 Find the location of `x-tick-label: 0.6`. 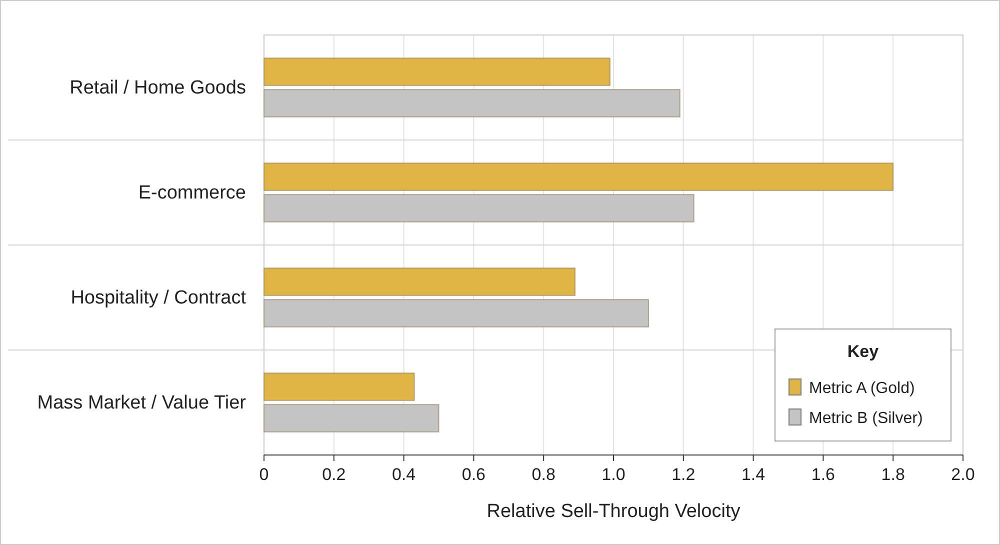

x-tick-label: 0.6 is located at coordinates (474, 474).